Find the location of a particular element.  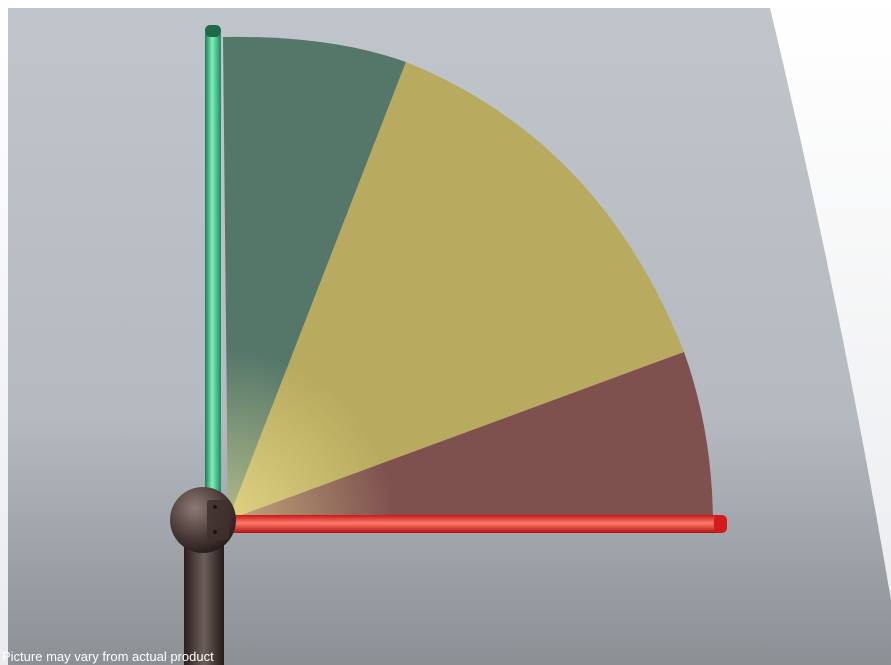

red-bar-cap is located at coordinates (720, 524).